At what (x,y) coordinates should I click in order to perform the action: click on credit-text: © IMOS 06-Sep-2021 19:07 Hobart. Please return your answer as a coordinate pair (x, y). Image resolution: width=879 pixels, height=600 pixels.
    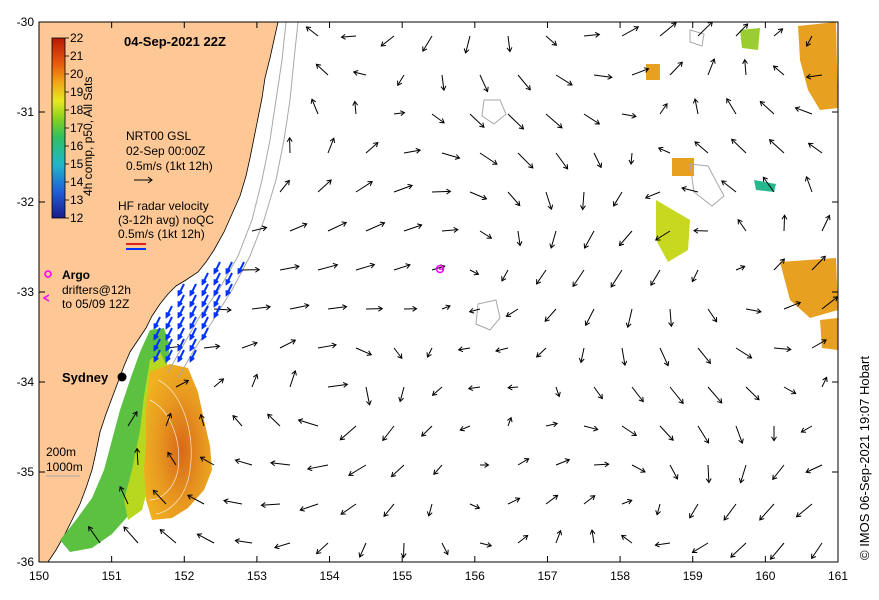
    Looking at the image, I should click on (864, 458).